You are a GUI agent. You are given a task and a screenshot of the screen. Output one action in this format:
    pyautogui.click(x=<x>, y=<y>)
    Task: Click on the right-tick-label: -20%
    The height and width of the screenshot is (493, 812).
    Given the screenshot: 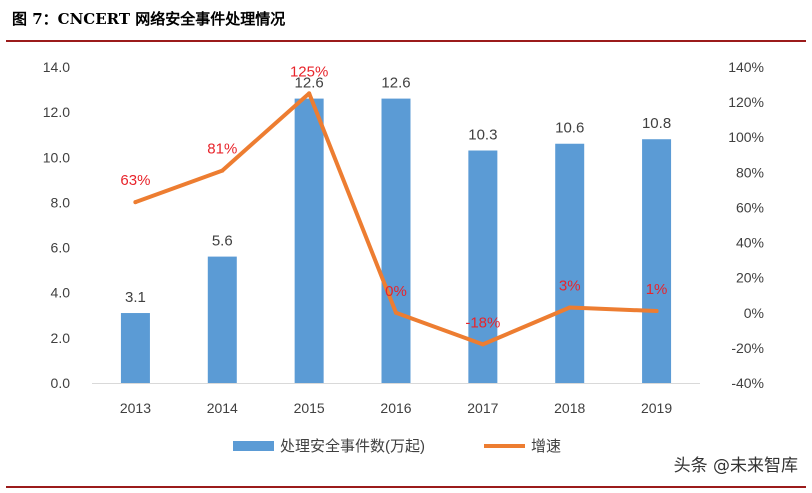 What is the action you would take?
    pyautogui.click(x=747, y=348)
    